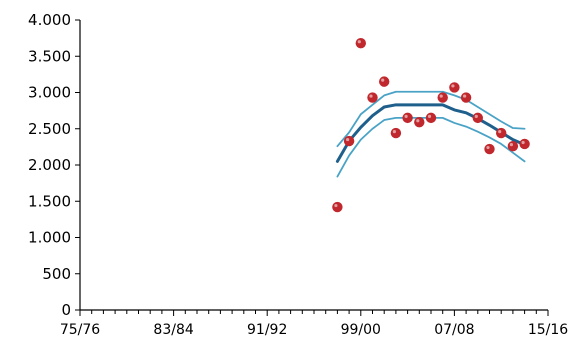 The image size is (571, 340). Describe the element at coordinates (49, 56) in the screenshot. I see `y-tick-label: 3.500` at that location.